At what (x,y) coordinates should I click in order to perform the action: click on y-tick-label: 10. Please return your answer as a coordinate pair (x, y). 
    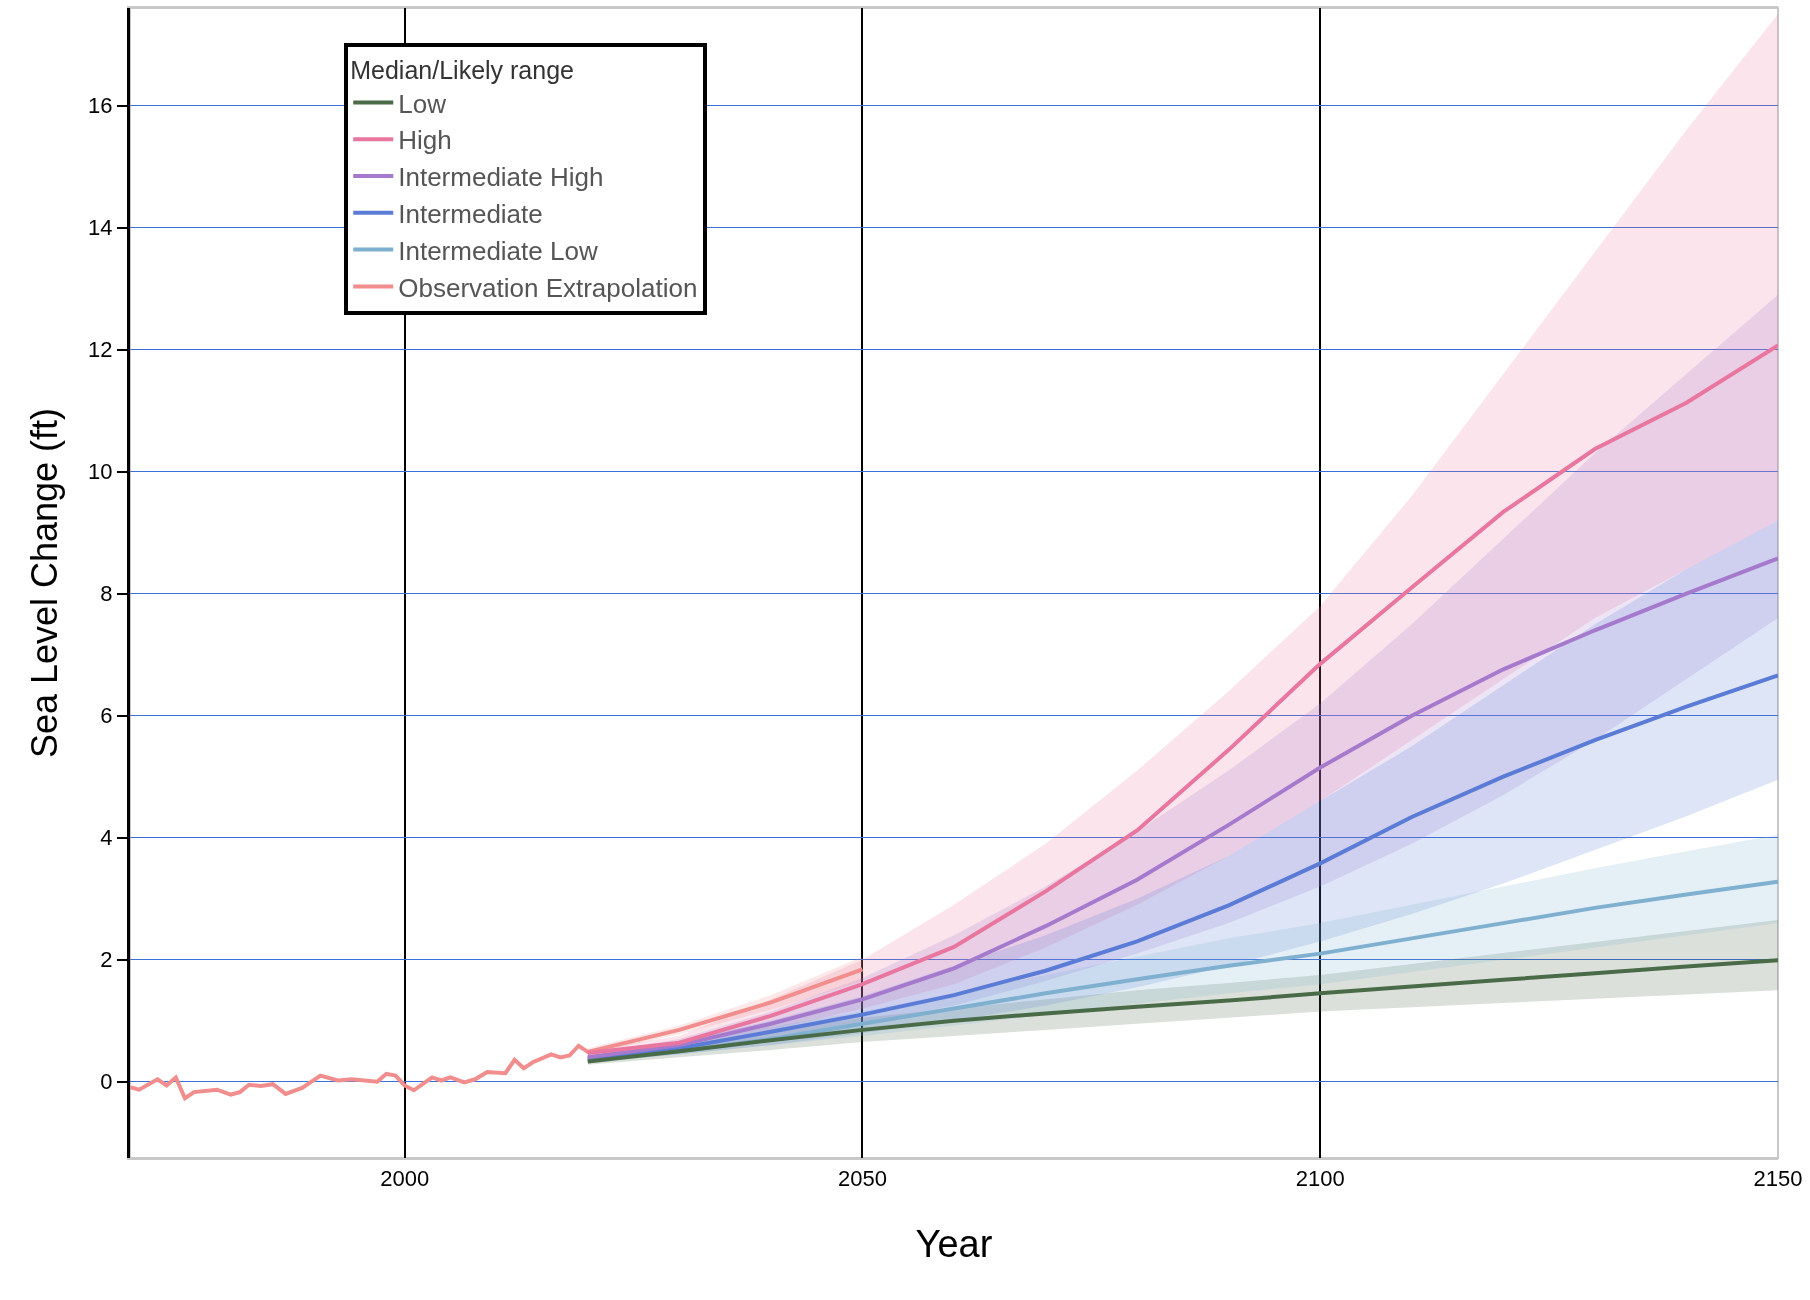
    Looking at the image, I should click on (100, 472).